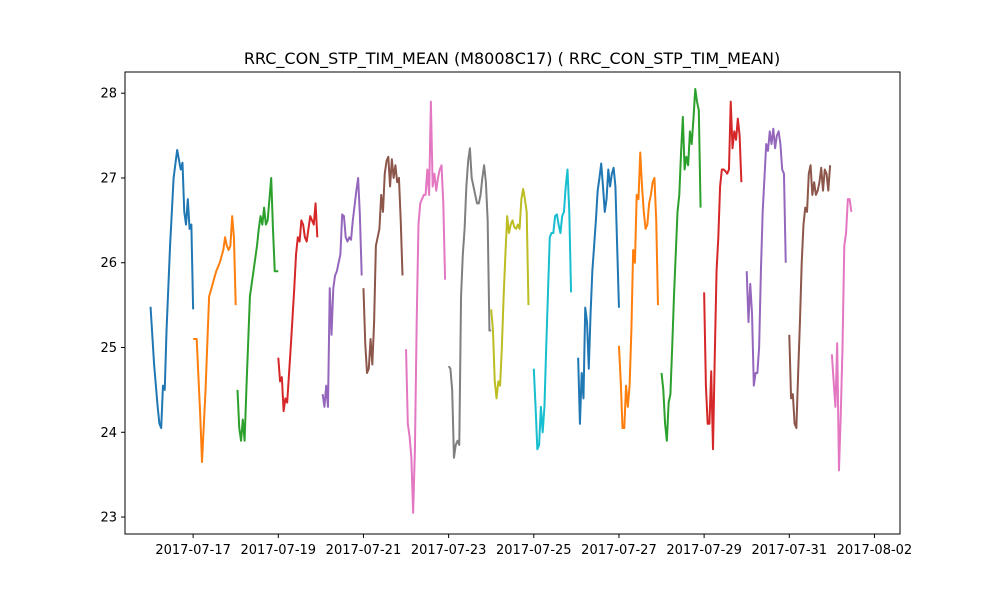  What do you see at coordinates (279, 550) in the screenshot?
I see `x-tick-label: 2017-07-19` at bounding box center [279, 550].